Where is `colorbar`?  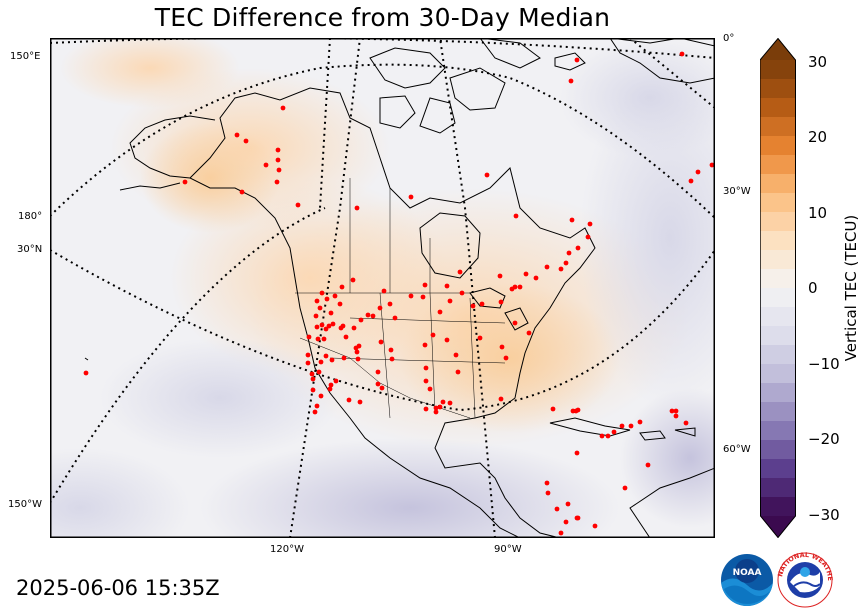 colorbar is located at coordinates (778, 288).